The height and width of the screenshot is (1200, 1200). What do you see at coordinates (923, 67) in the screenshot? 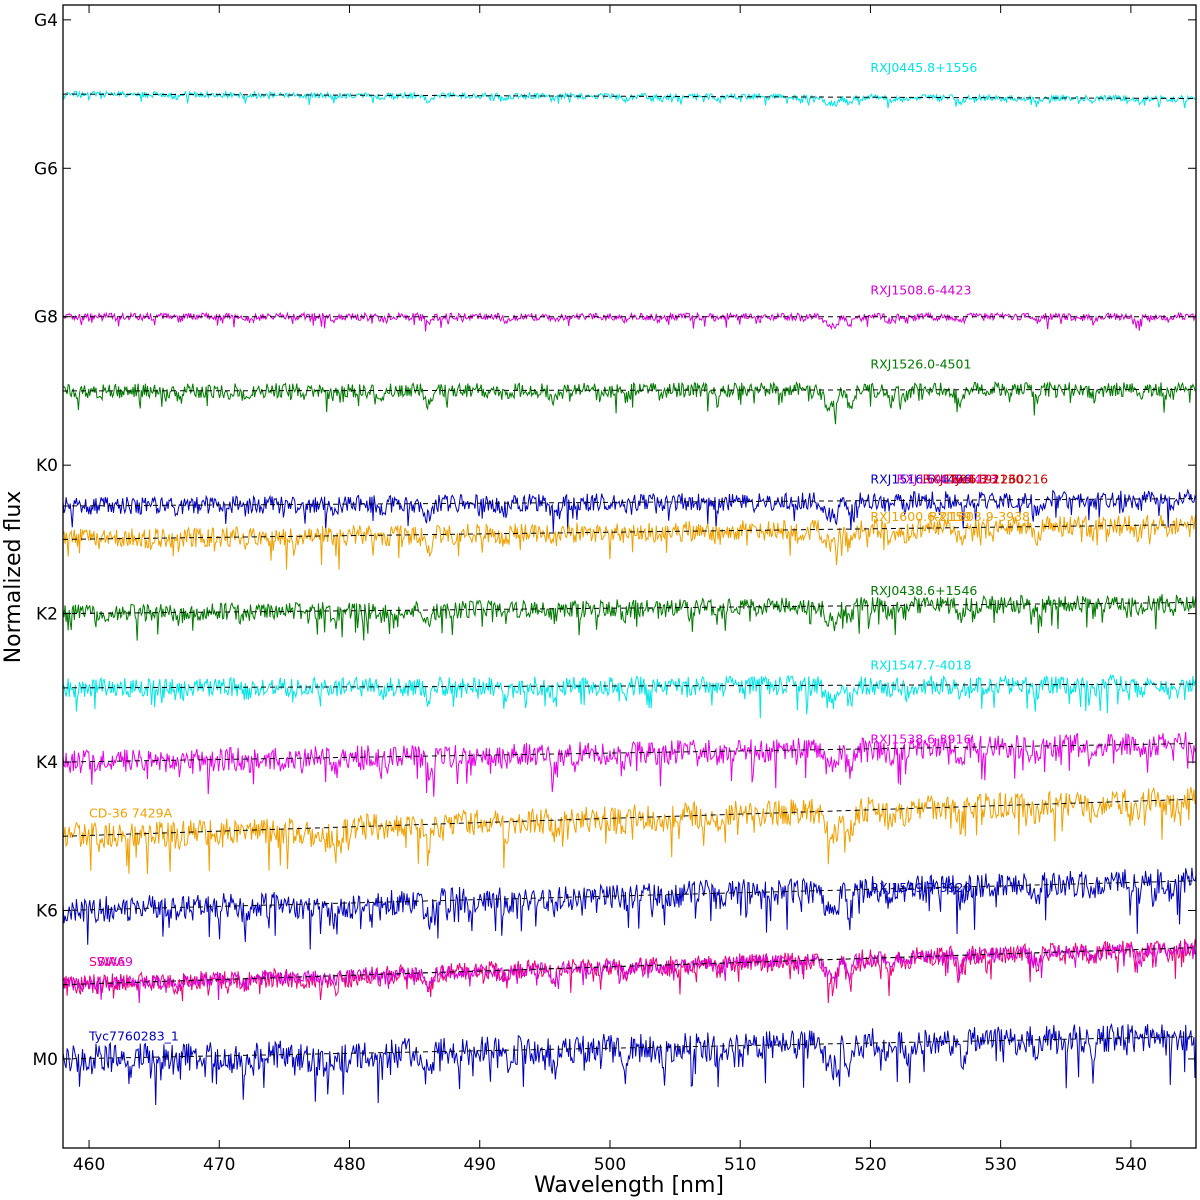
I see `series-label: RXJ0445.8+1556` at bounding box center [923, 67].